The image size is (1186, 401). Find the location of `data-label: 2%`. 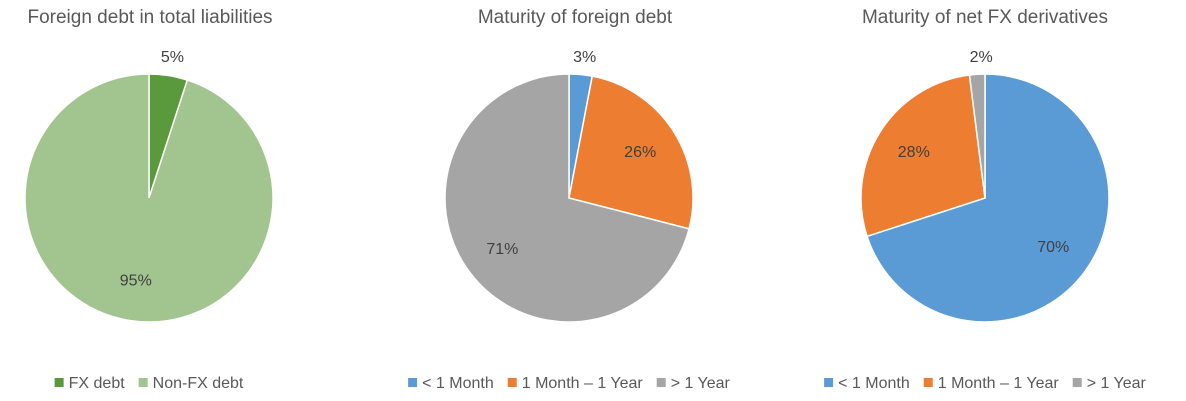

data-label: 2% is located at coordinates (981, 57).